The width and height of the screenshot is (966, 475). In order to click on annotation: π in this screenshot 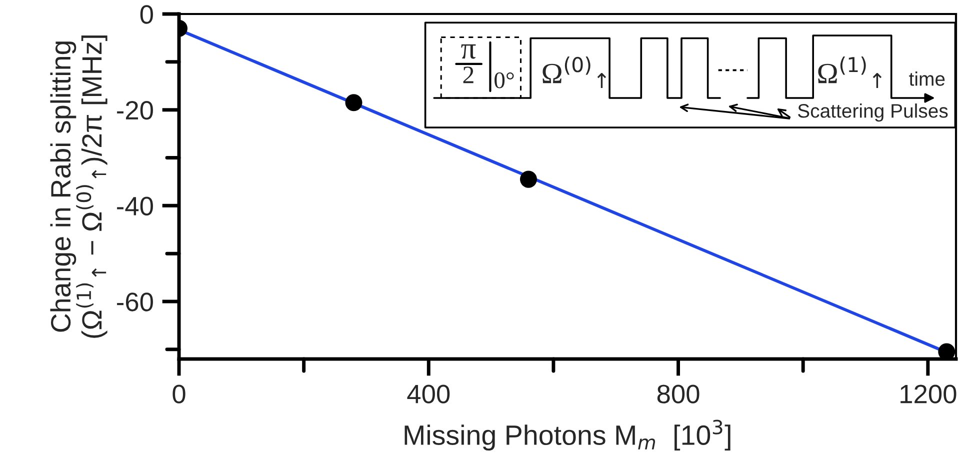, I will do `click(468, 51)`.